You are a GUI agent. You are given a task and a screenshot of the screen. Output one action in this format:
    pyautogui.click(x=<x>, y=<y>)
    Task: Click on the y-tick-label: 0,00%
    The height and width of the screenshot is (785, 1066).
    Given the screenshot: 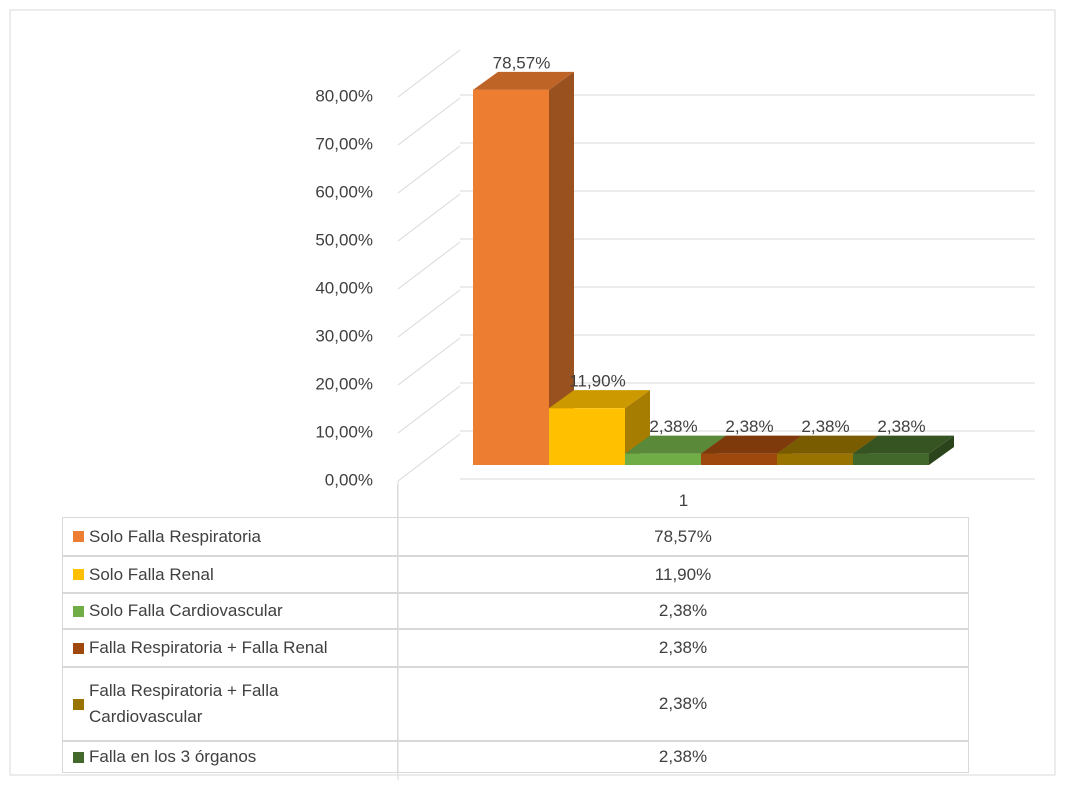 What is the action you would take?
    pyautogui.click(x=349, y=479)
    